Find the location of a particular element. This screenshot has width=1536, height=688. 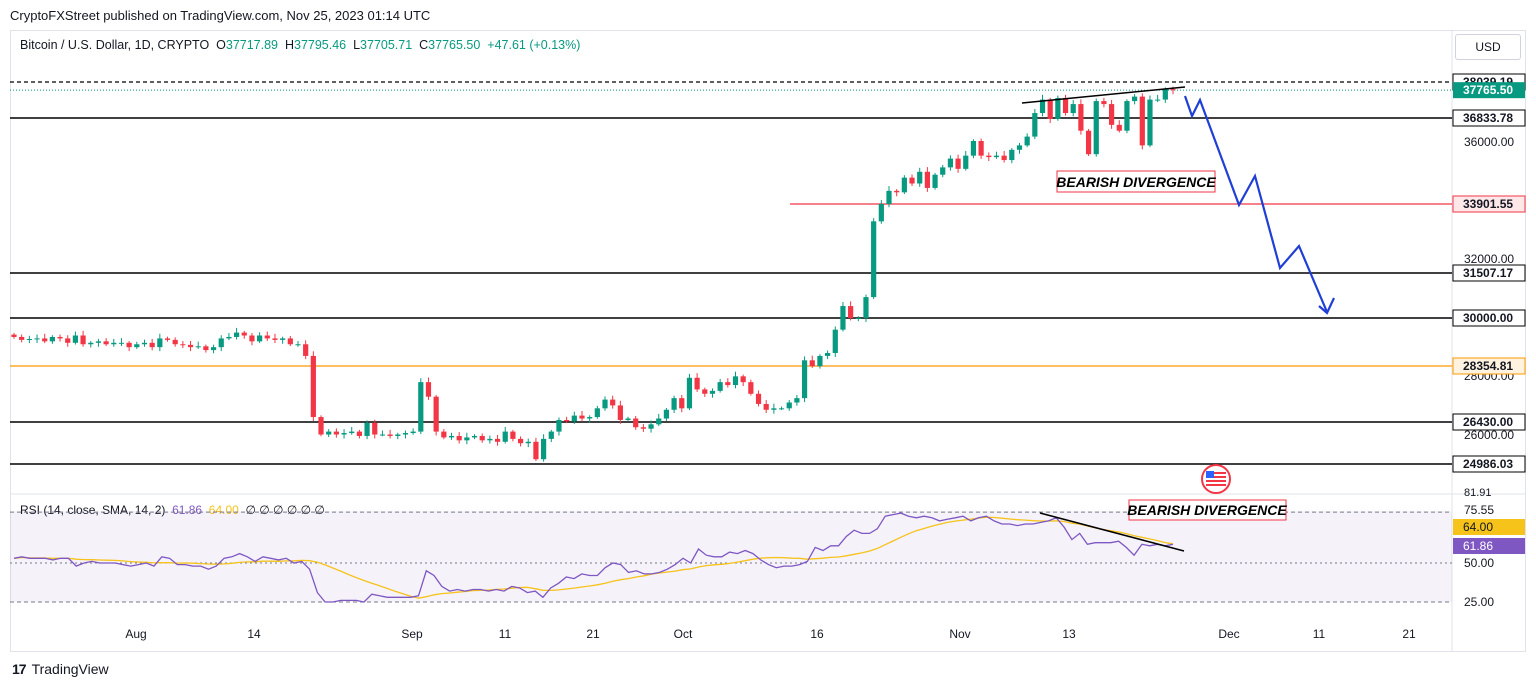

rsi-top-label: 81.91 is located at coordinates (1478, 493).